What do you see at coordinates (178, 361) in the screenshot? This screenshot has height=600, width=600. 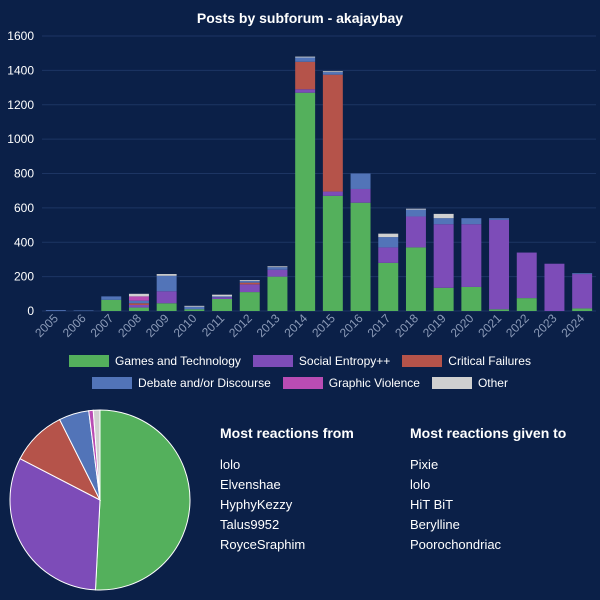 I see `legend-label: Games and Technology` at bounding box center [178, 361].